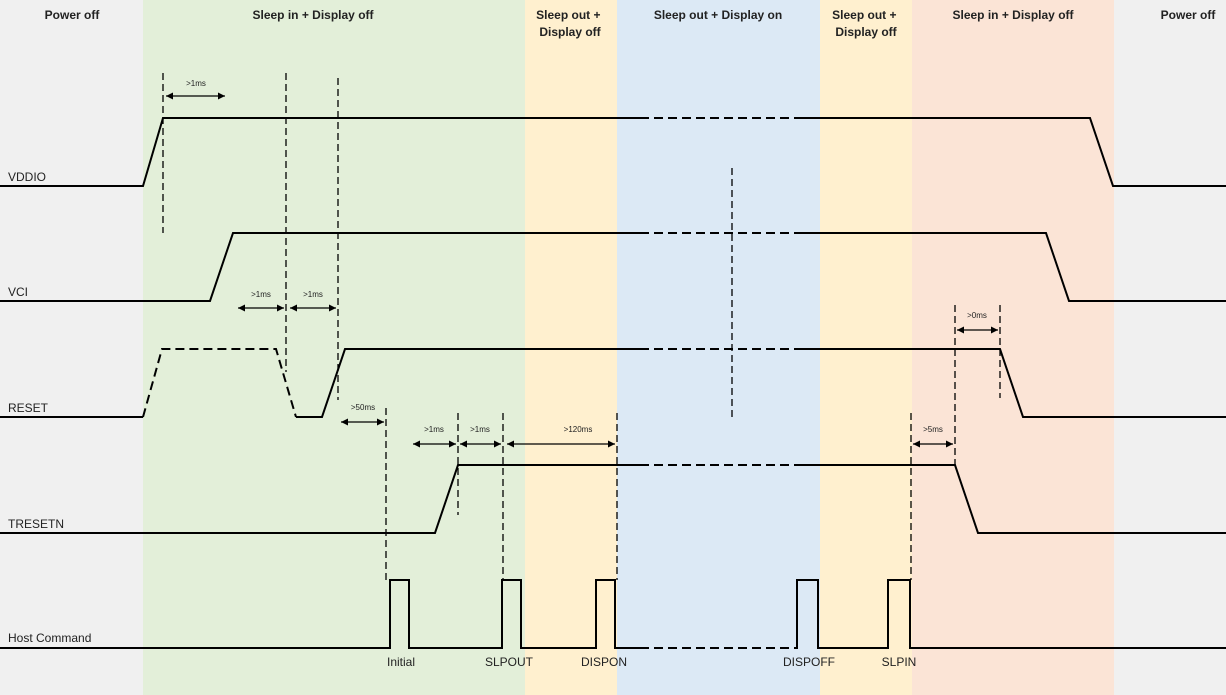 The image size is (1226, 695). I want to click on reset-waveform-undefined-pulse, so click(219, 383).